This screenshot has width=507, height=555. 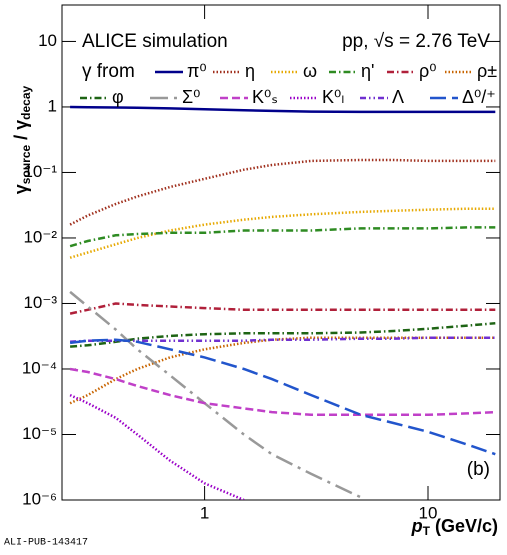 I want to click on y-label-part: decay, so click(x=26, y=102).